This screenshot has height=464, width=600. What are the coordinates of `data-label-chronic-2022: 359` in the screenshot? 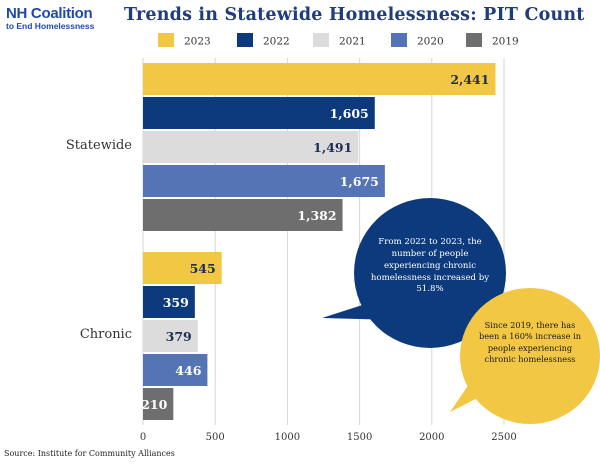 It's located at (176, 302).